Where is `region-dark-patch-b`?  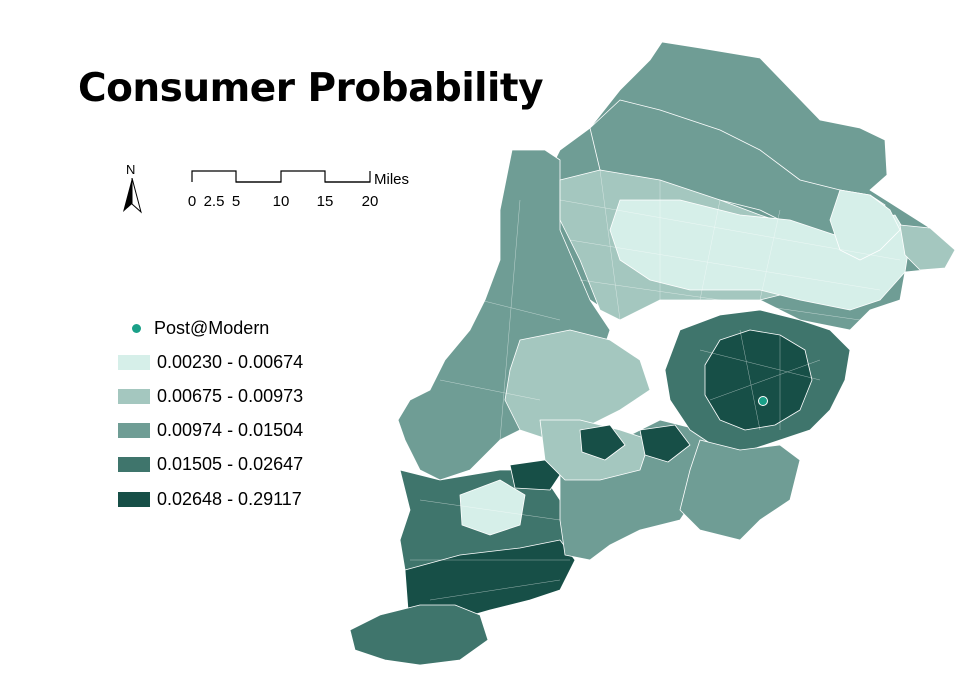 region-dark-patch-b is located at coordinates (602, 442).